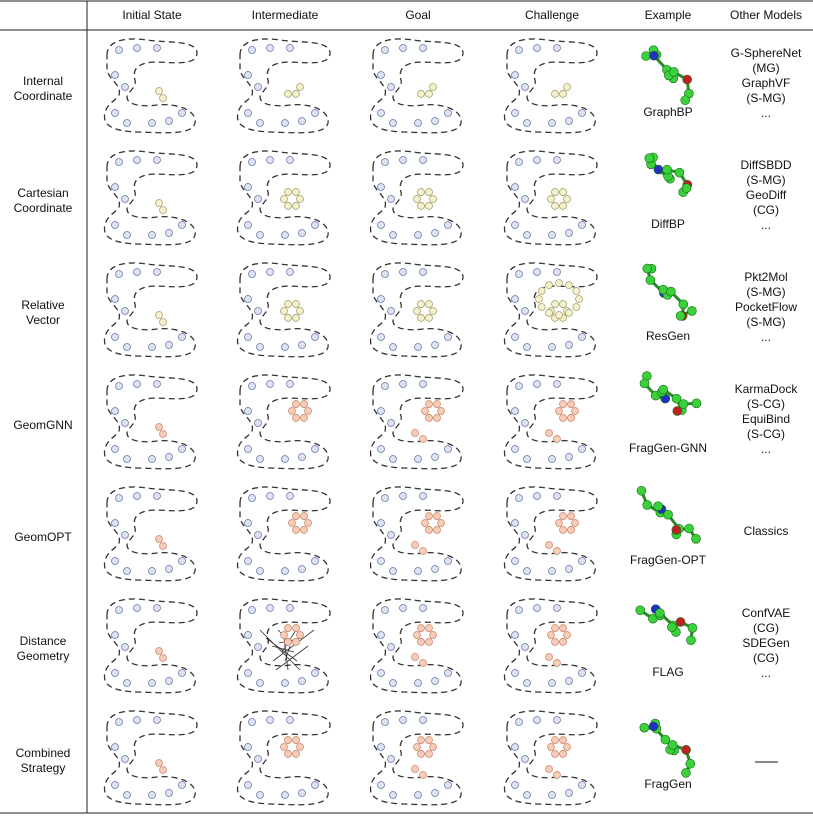 Image resolution: width=813 pixels, height=817 pixels. Describe the element at coordinates (668, 15) in the screenshot. I see `column-header: Example` at that location.